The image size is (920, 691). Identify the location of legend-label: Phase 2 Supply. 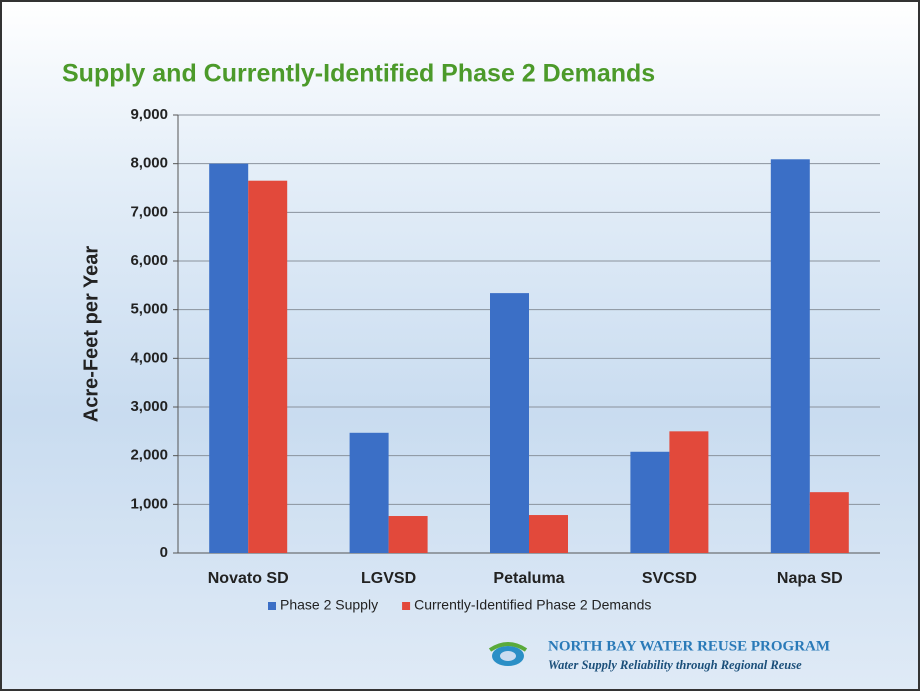
(329, 605).